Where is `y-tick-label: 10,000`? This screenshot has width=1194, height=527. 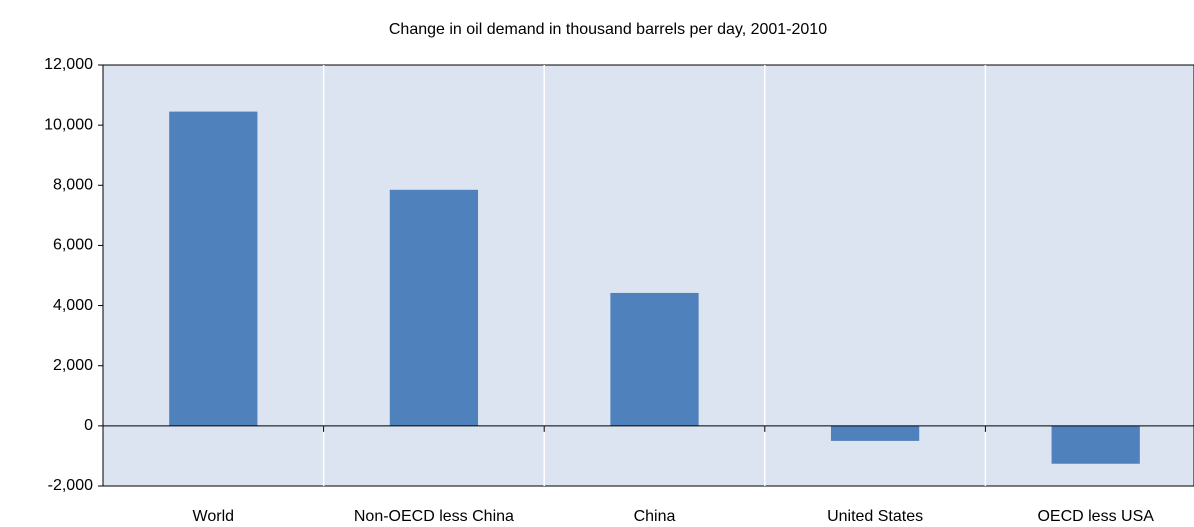 y-tick-label: 10,000 is located at coordinates (68, 124).